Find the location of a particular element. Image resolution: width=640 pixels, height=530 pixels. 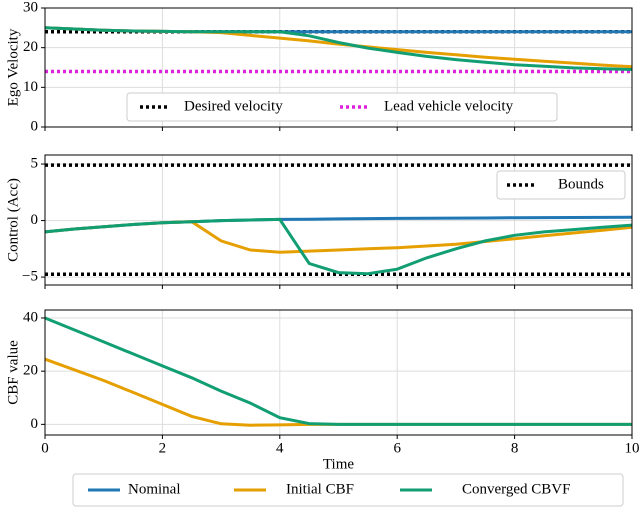

y-tick-label: 30 is located at coordinates (30, 7).